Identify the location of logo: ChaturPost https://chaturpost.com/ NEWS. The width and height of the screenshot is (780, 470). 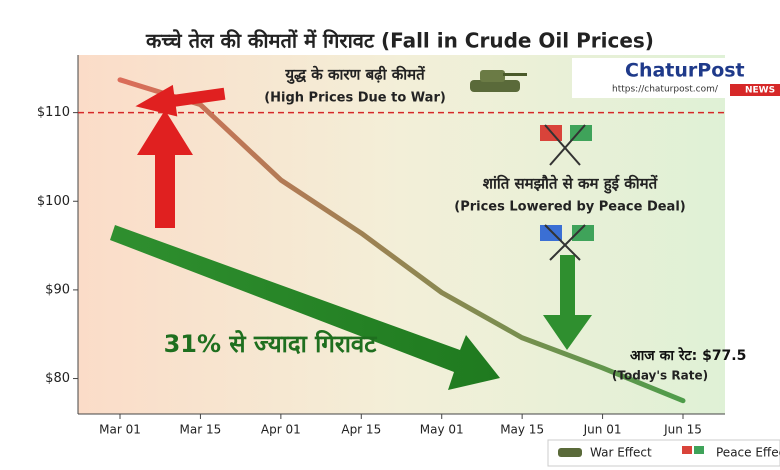
(676, 78).